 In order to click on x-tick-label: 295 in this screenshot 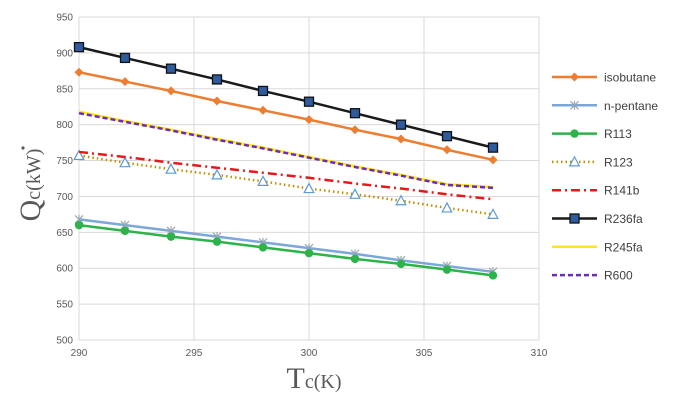, I will do `click(194, 353)`.